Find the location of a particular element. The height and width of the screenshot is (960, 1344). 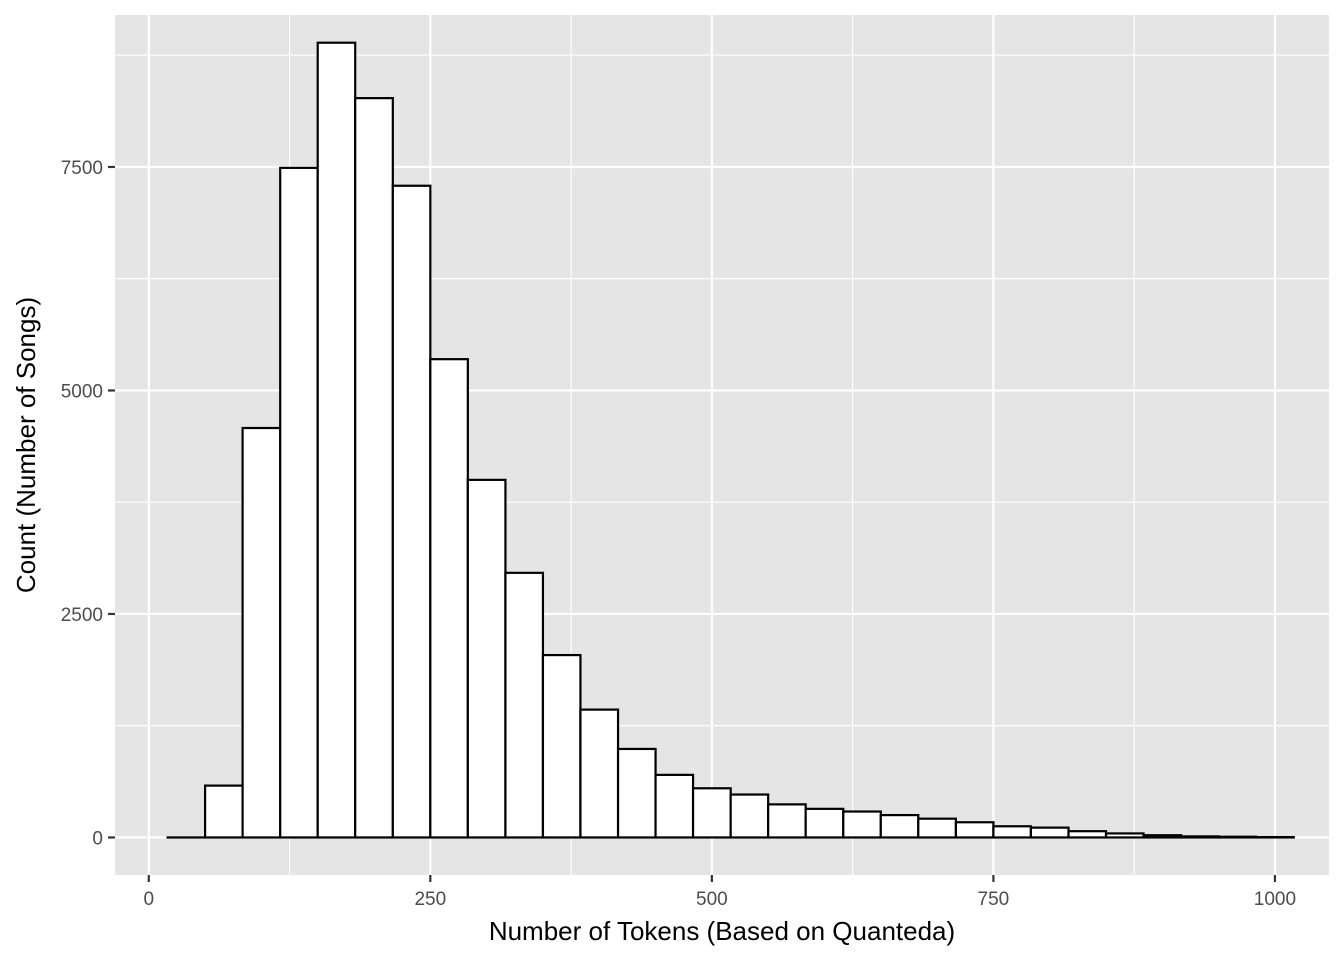

y-axis-ticks: 0 2500 5000 7500 is located at coordinates (88, 503).